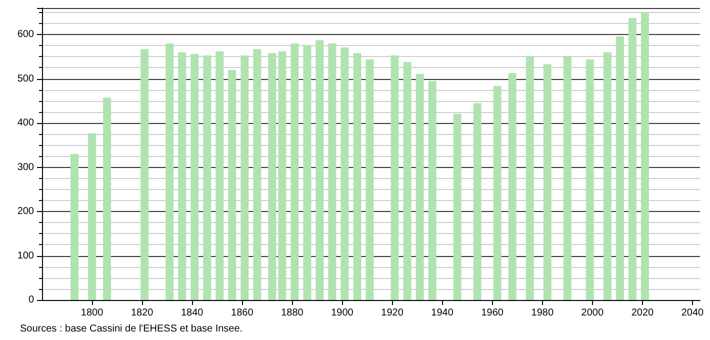  Describe the element at coordinates (131, 329) in the screenshot. I see `source-note: Sources : base Cassini de l'EHESS et base Insee.` at that location.